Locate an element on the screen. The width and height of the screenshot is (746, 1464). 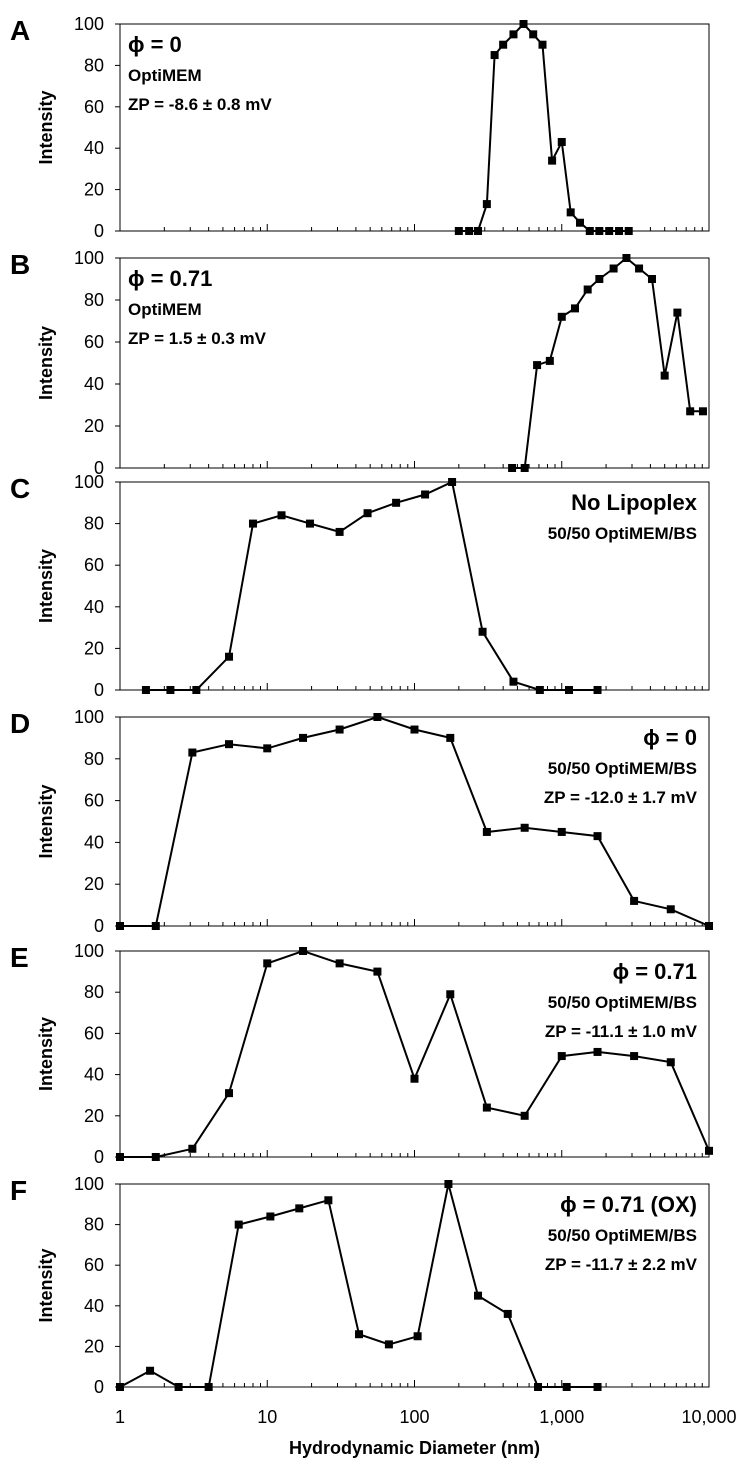
panel-annotation: ZP = -11.7 ± 2.2 mV is located at coordinates (621, 1264).